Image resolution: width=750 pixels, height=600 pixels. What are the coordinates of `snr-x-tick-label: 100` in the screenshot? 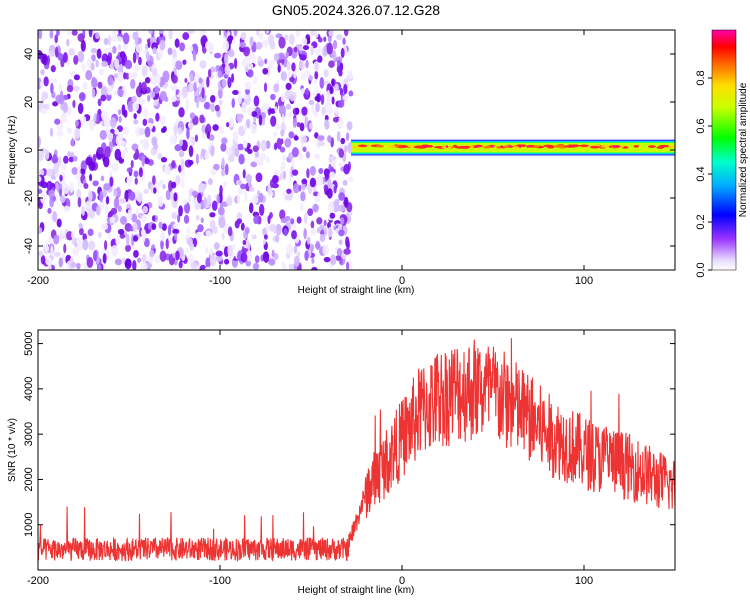 It's located at (584, 581).